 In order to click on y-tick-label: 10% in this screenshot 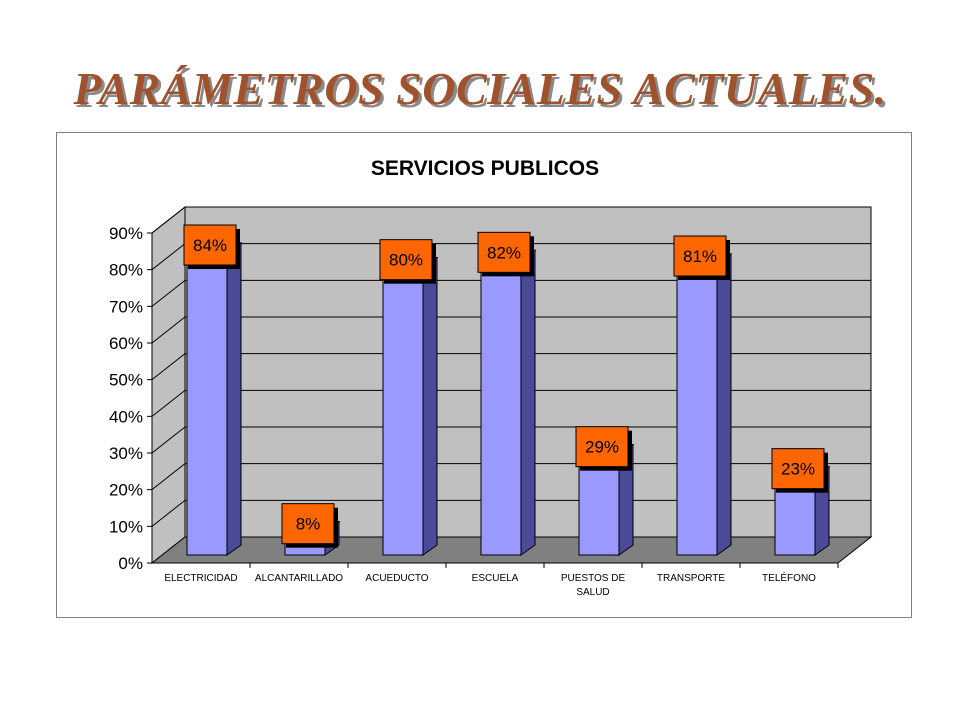, I will do `click(126, 526)`.